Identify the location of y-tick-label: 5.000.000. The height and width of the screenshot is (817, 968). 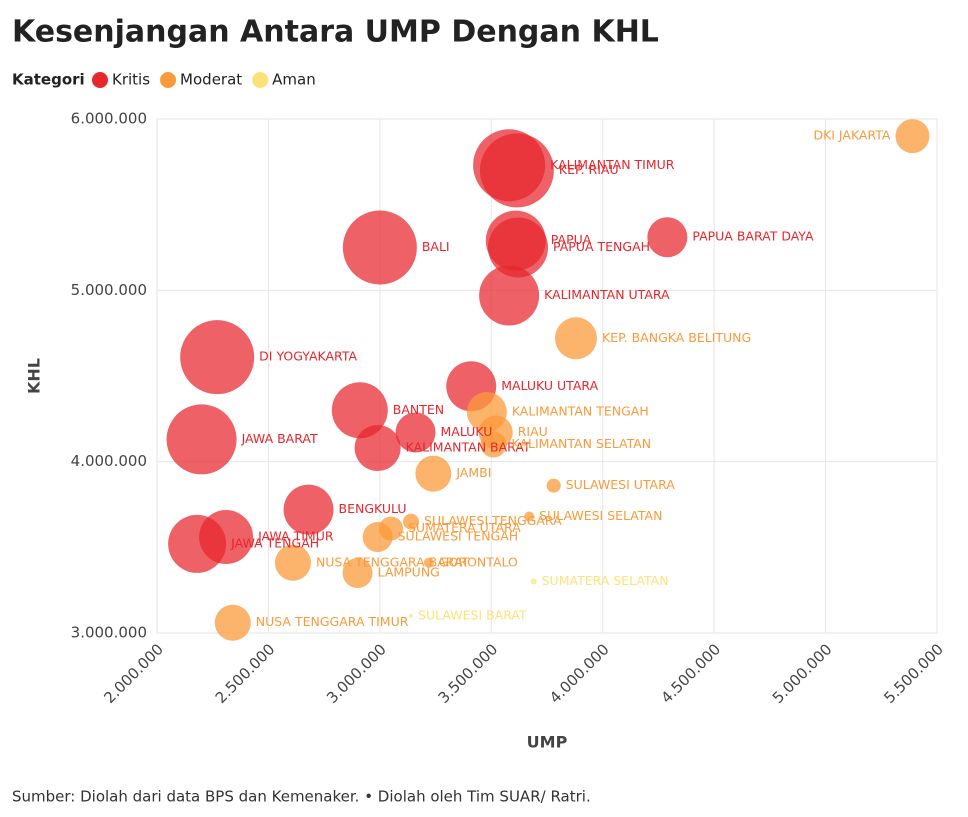
(109, 290).